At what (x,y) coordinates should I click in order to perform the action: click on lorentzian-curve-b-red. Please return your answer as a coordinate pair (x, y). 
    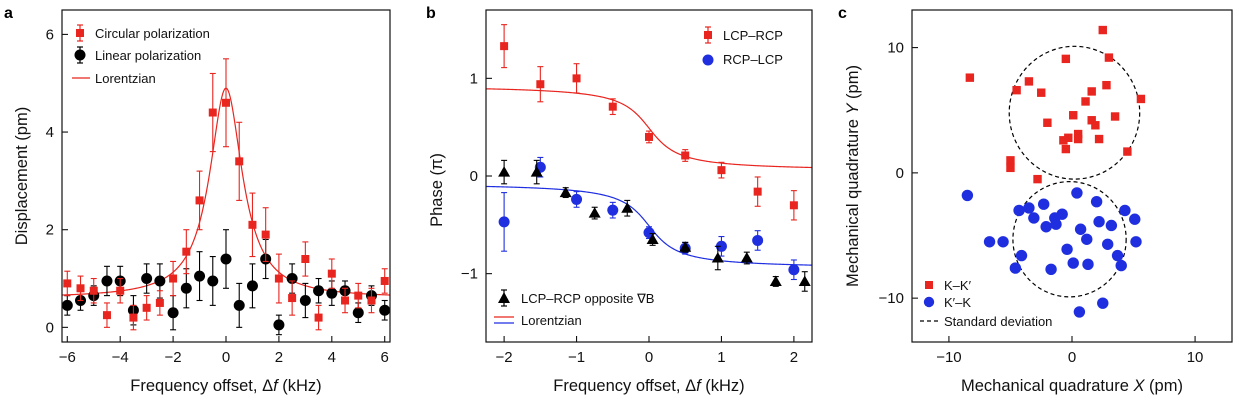
    Looking at the image, I should click on (649, 128).